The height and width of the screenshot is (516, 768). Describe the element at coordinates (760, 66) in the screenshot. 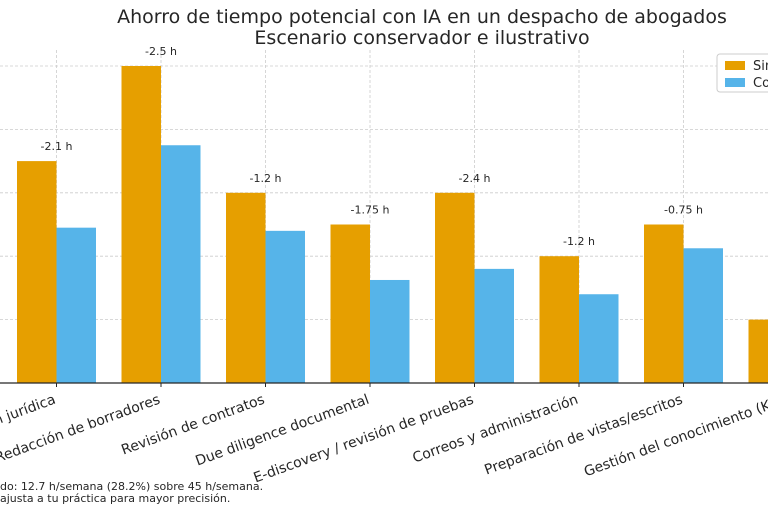

I see `legend-label-sin-ia: Sin IA` at that location.